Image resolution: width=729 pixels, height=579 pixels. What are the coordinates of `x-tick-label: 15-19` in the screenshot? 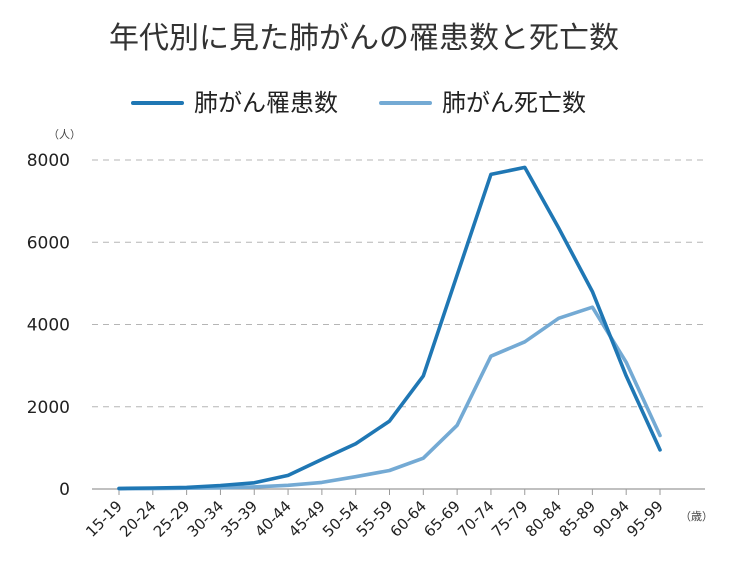 It's located at (104, 519).